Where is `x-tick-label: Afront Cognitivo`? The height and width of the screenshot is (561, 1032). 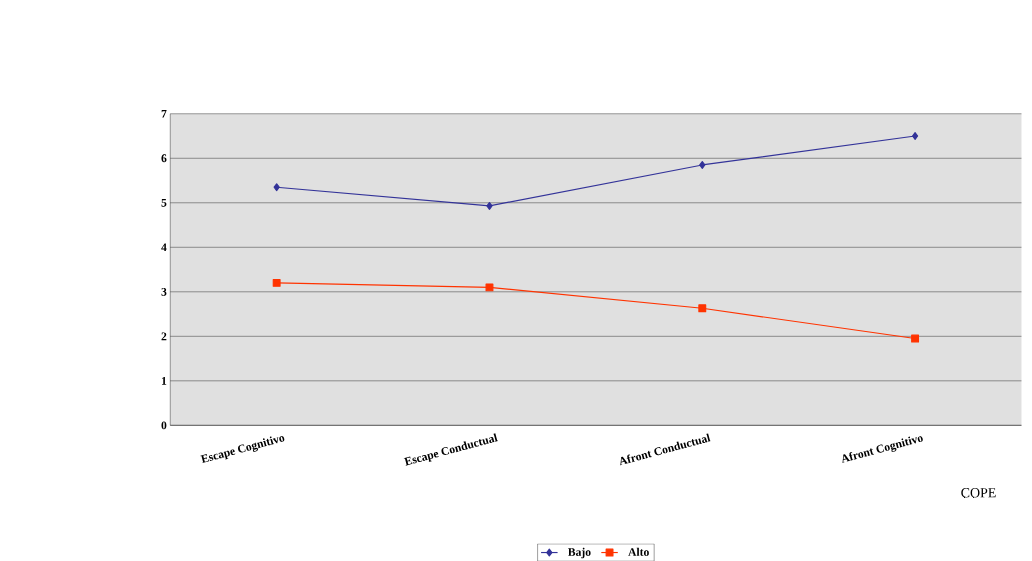 x-tick-label: Afront Cognitivo is located at coordinates (882, 449).